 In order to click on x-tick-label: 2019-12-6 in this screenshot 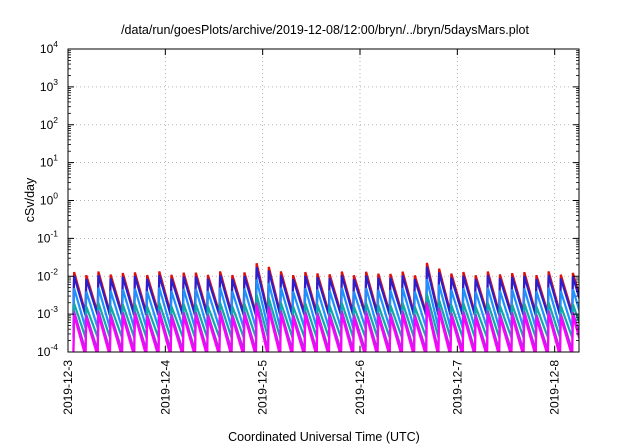, I will do `click(360, 387)`.